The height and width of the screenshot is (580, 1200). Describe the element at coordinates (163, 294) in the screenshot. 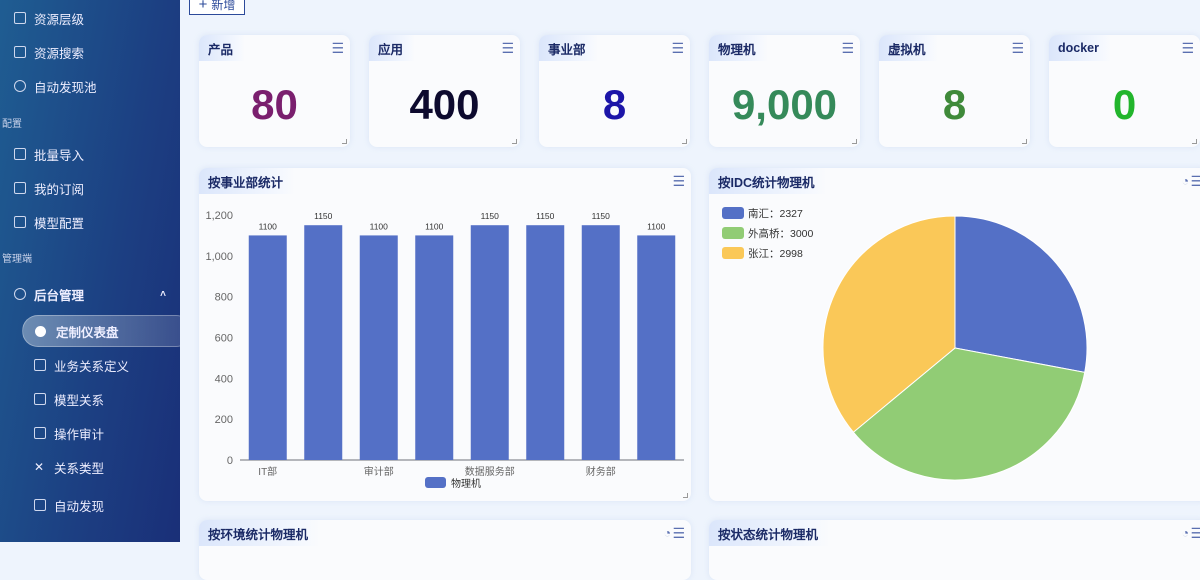

I see `chevron-up-icon: ˄` at that location.